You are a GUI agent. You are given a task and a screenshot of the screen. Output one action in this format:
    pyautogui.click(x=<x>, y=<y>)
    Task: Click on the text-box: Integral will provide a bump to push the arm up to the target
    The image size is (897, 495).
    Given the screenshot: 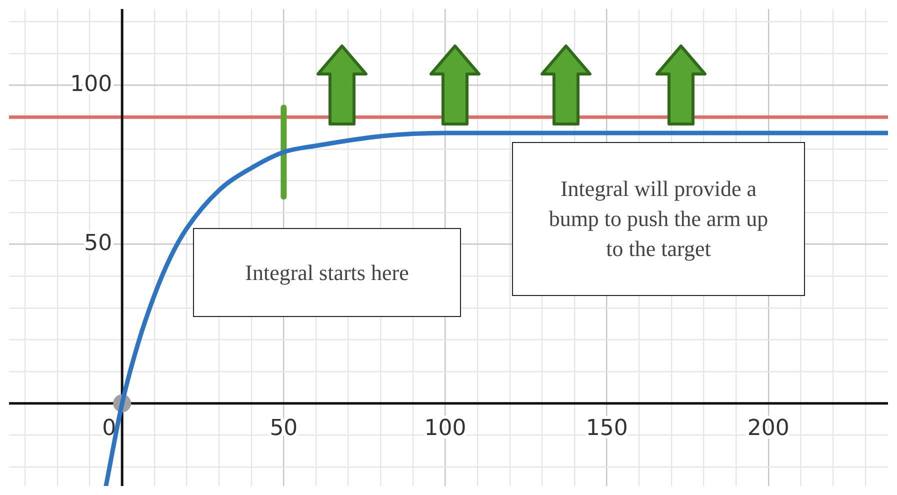 What is the action you would take?
    pyautogui.click(x=658, y=219)
    